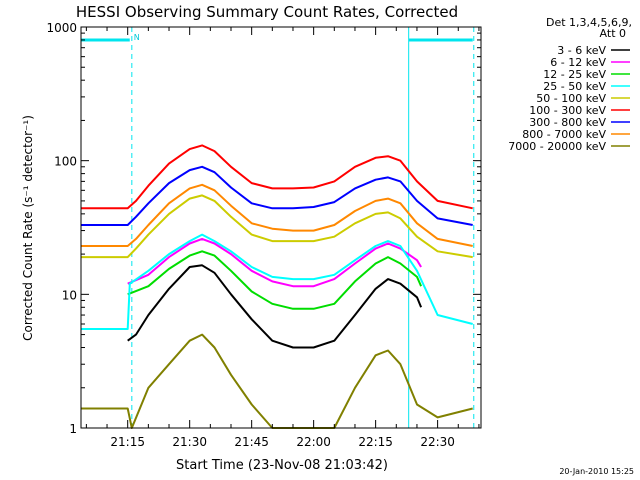 The width and height of the screenshot is (640, 480). Describe the element at coordinates (613, 33) in the screenshot. I see `legend-header-line-2: Att 0` at that location.